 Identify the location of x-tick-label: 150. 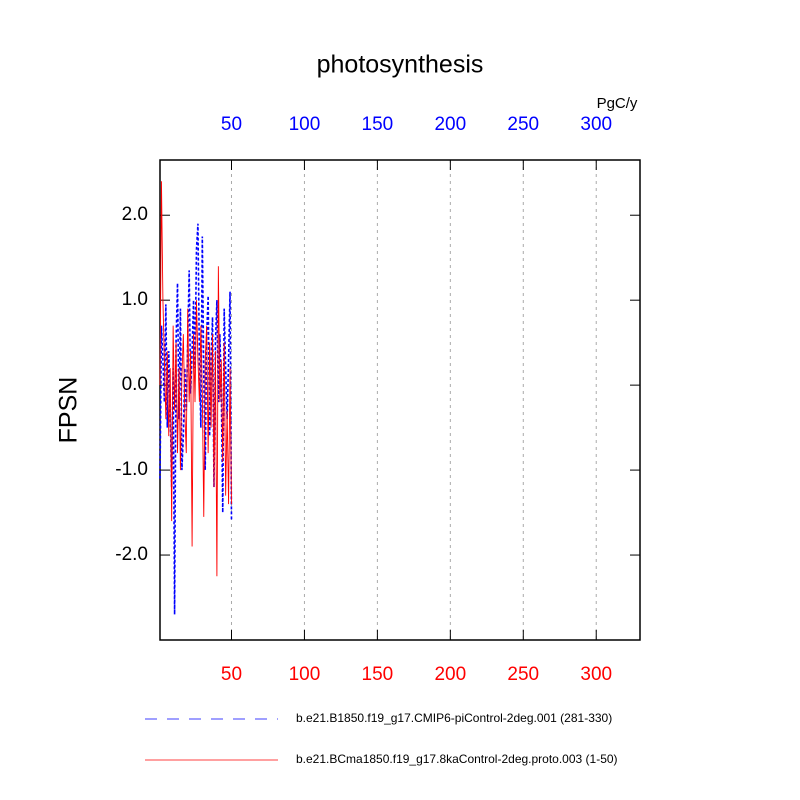
(378, 674).